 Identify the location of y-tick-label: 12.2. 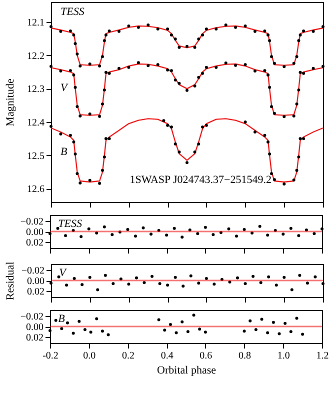
(35, 56).